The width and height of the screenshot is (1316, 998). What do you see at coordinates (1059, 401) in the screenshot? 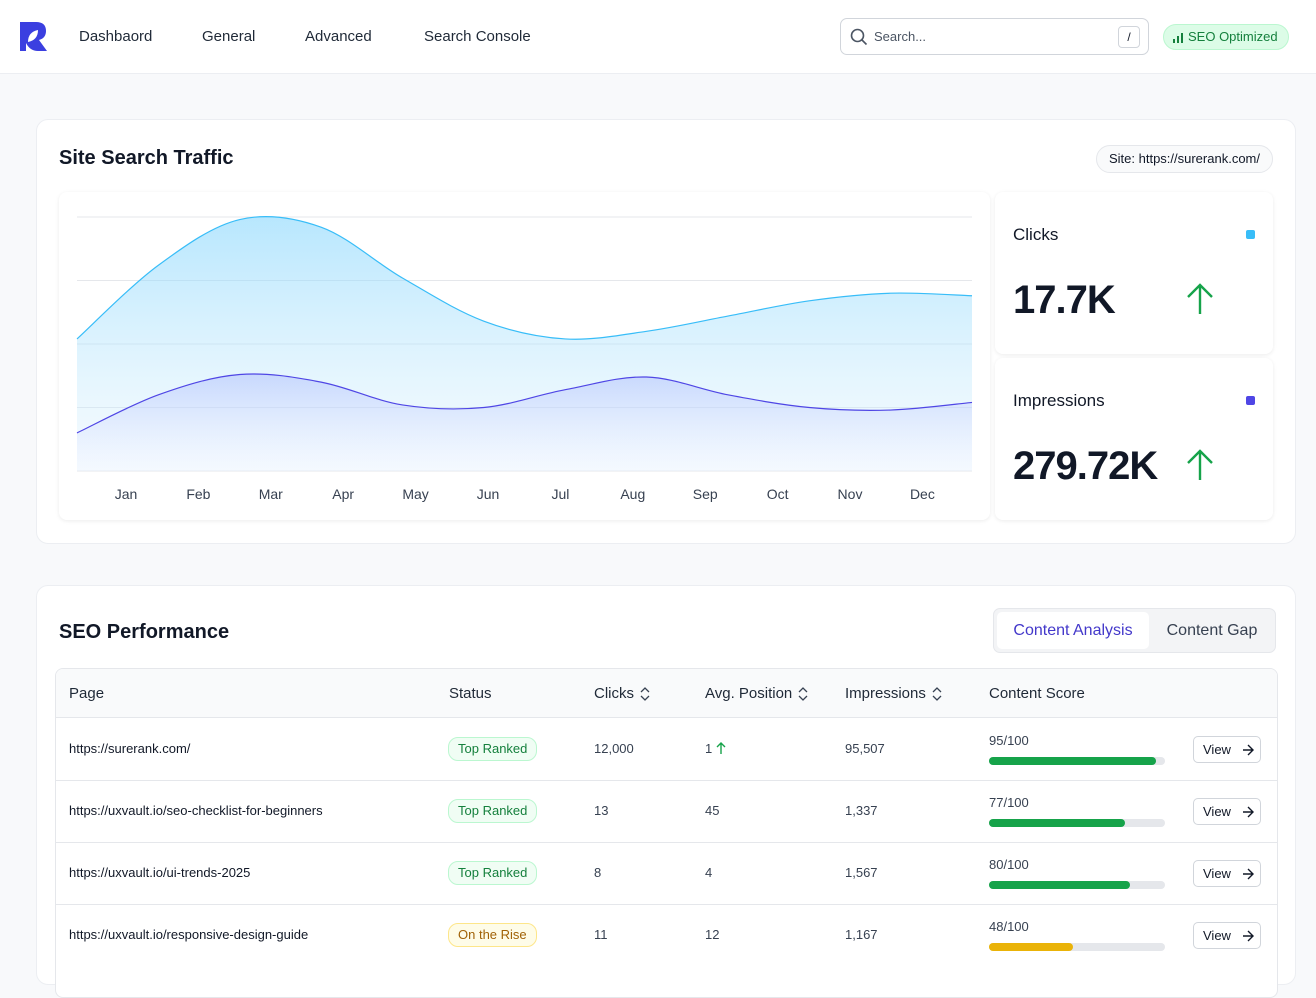
I see `stat-label: Impressions` at bounding box center [1059, 401].